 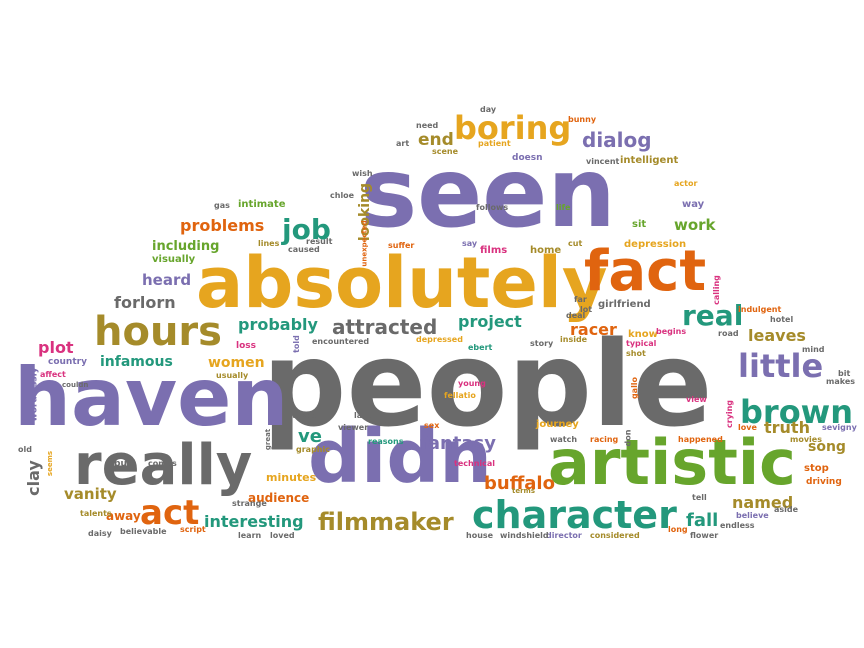 What do you see at coordinates (222, 205) in the screenshot?
I see `cloud-word: gas` at bounding box center [222, 205].